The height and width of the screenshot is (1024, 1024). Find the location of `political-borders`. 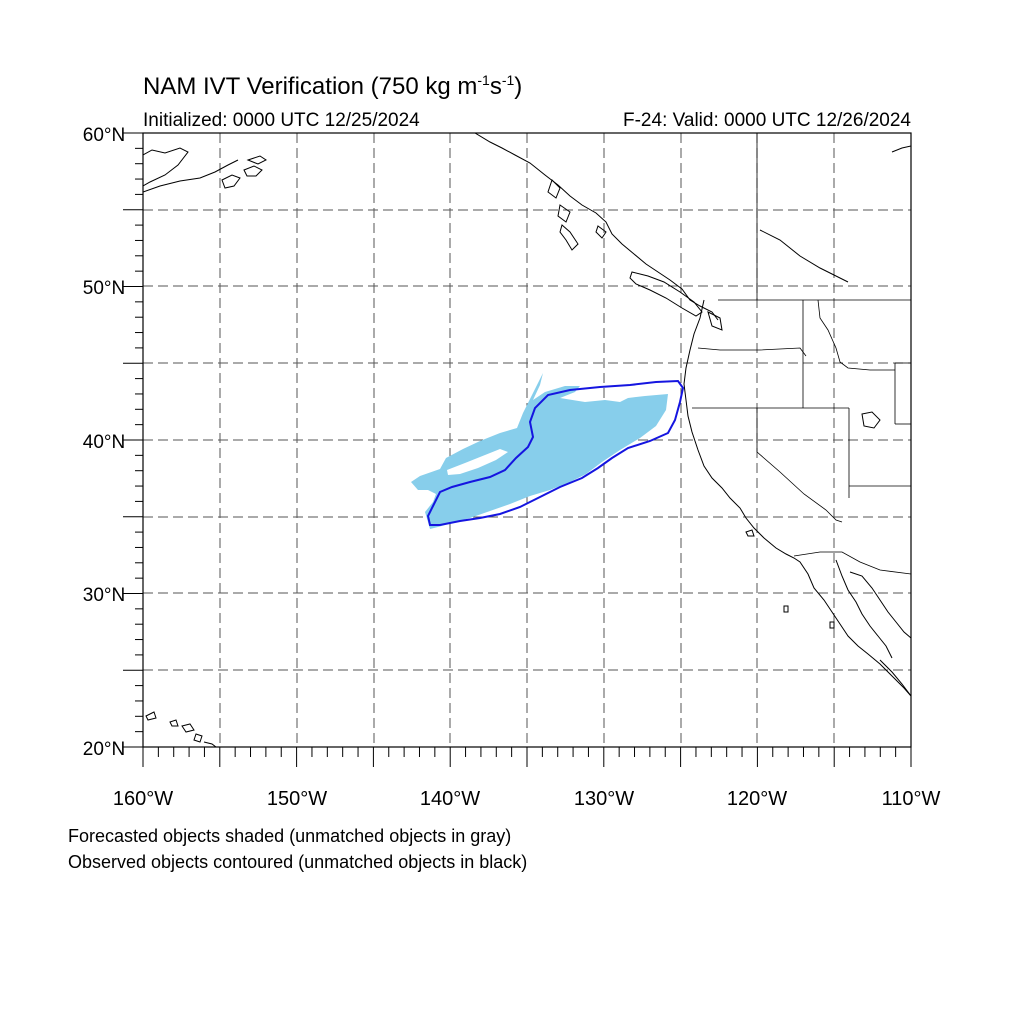

political-borders is located at coordinates (801, 354).